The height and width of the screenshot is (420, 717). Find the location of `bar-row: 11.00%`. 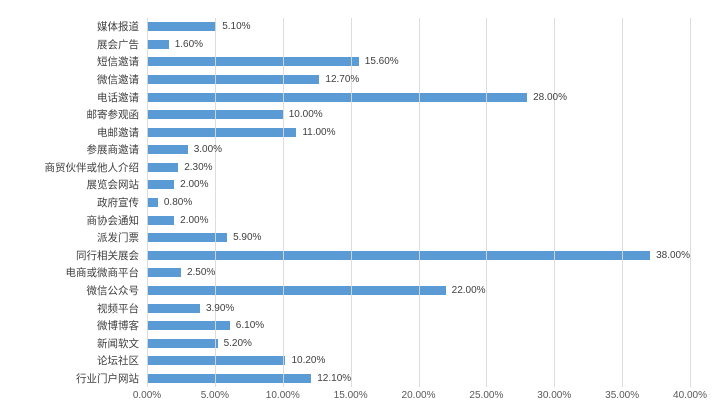

bar-row: 11.00% is located at coordinates (418, 132).